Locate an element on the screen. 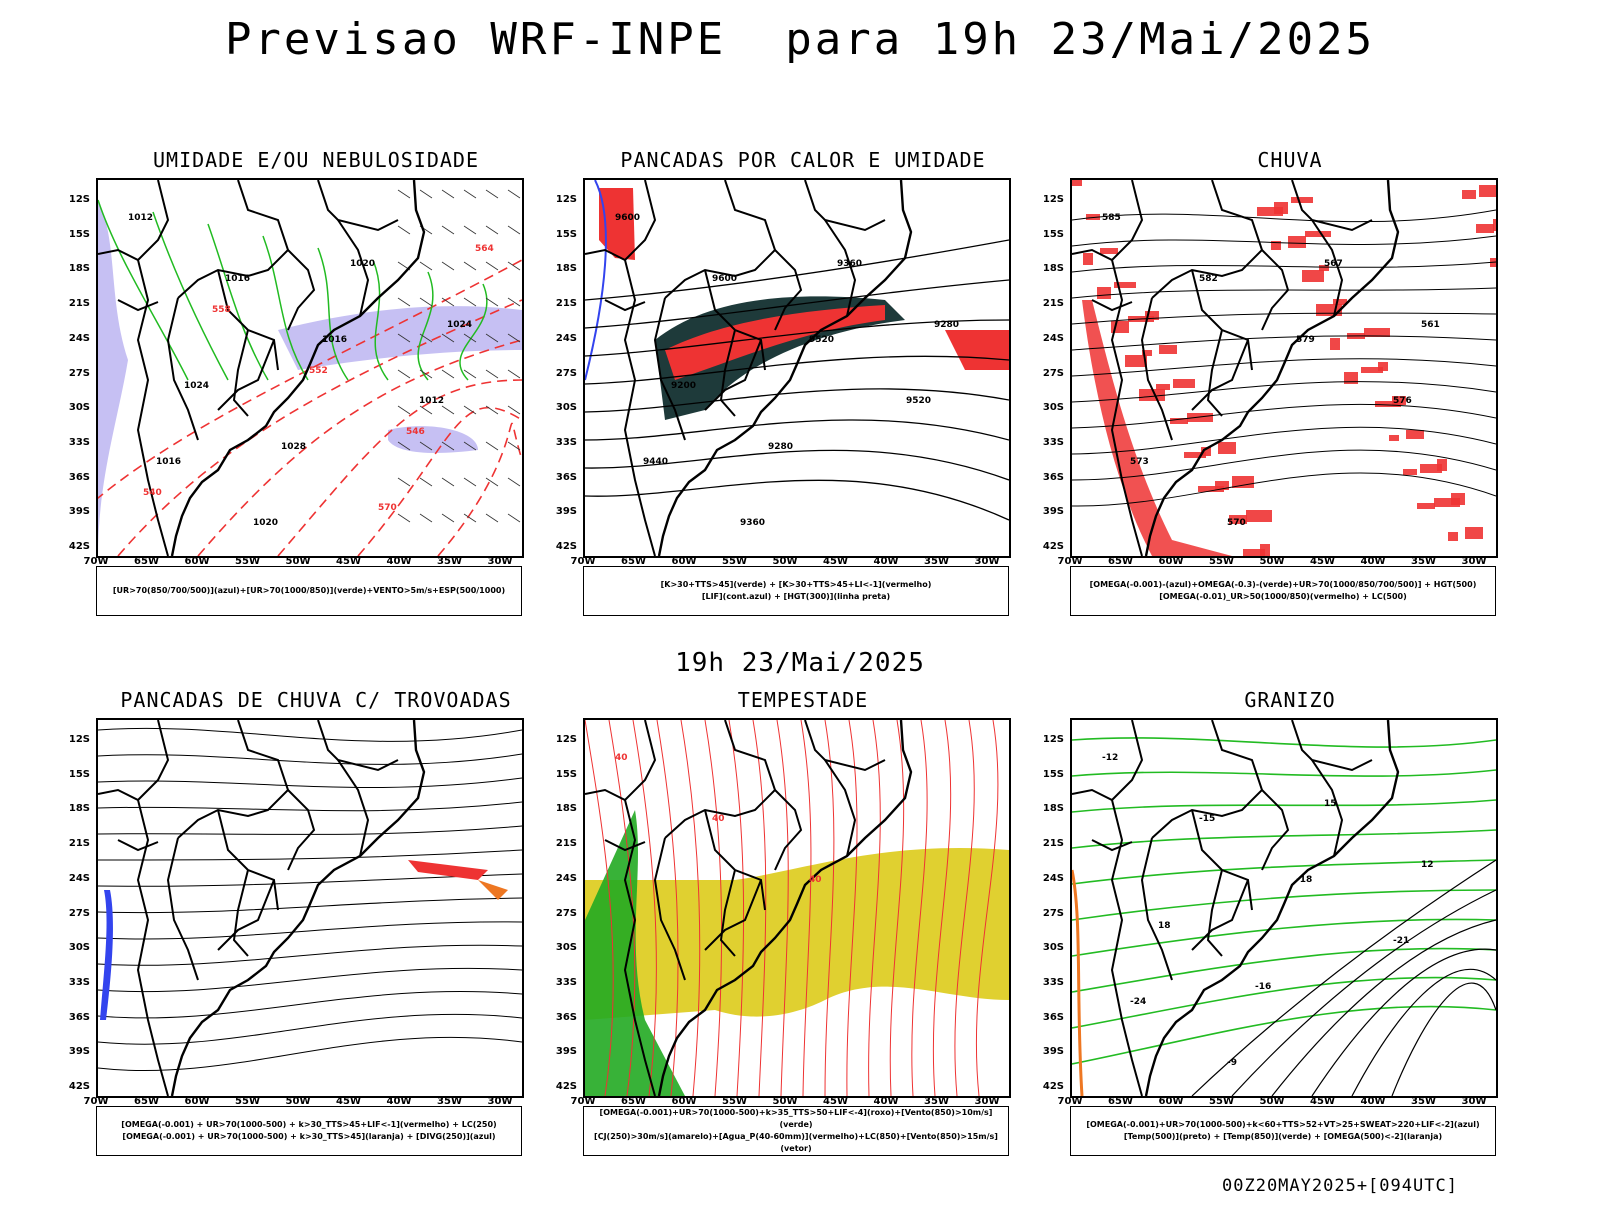 This screenshot has width=1600, height=1208. contour-label: 9520 is located at coordinates (918, 401).